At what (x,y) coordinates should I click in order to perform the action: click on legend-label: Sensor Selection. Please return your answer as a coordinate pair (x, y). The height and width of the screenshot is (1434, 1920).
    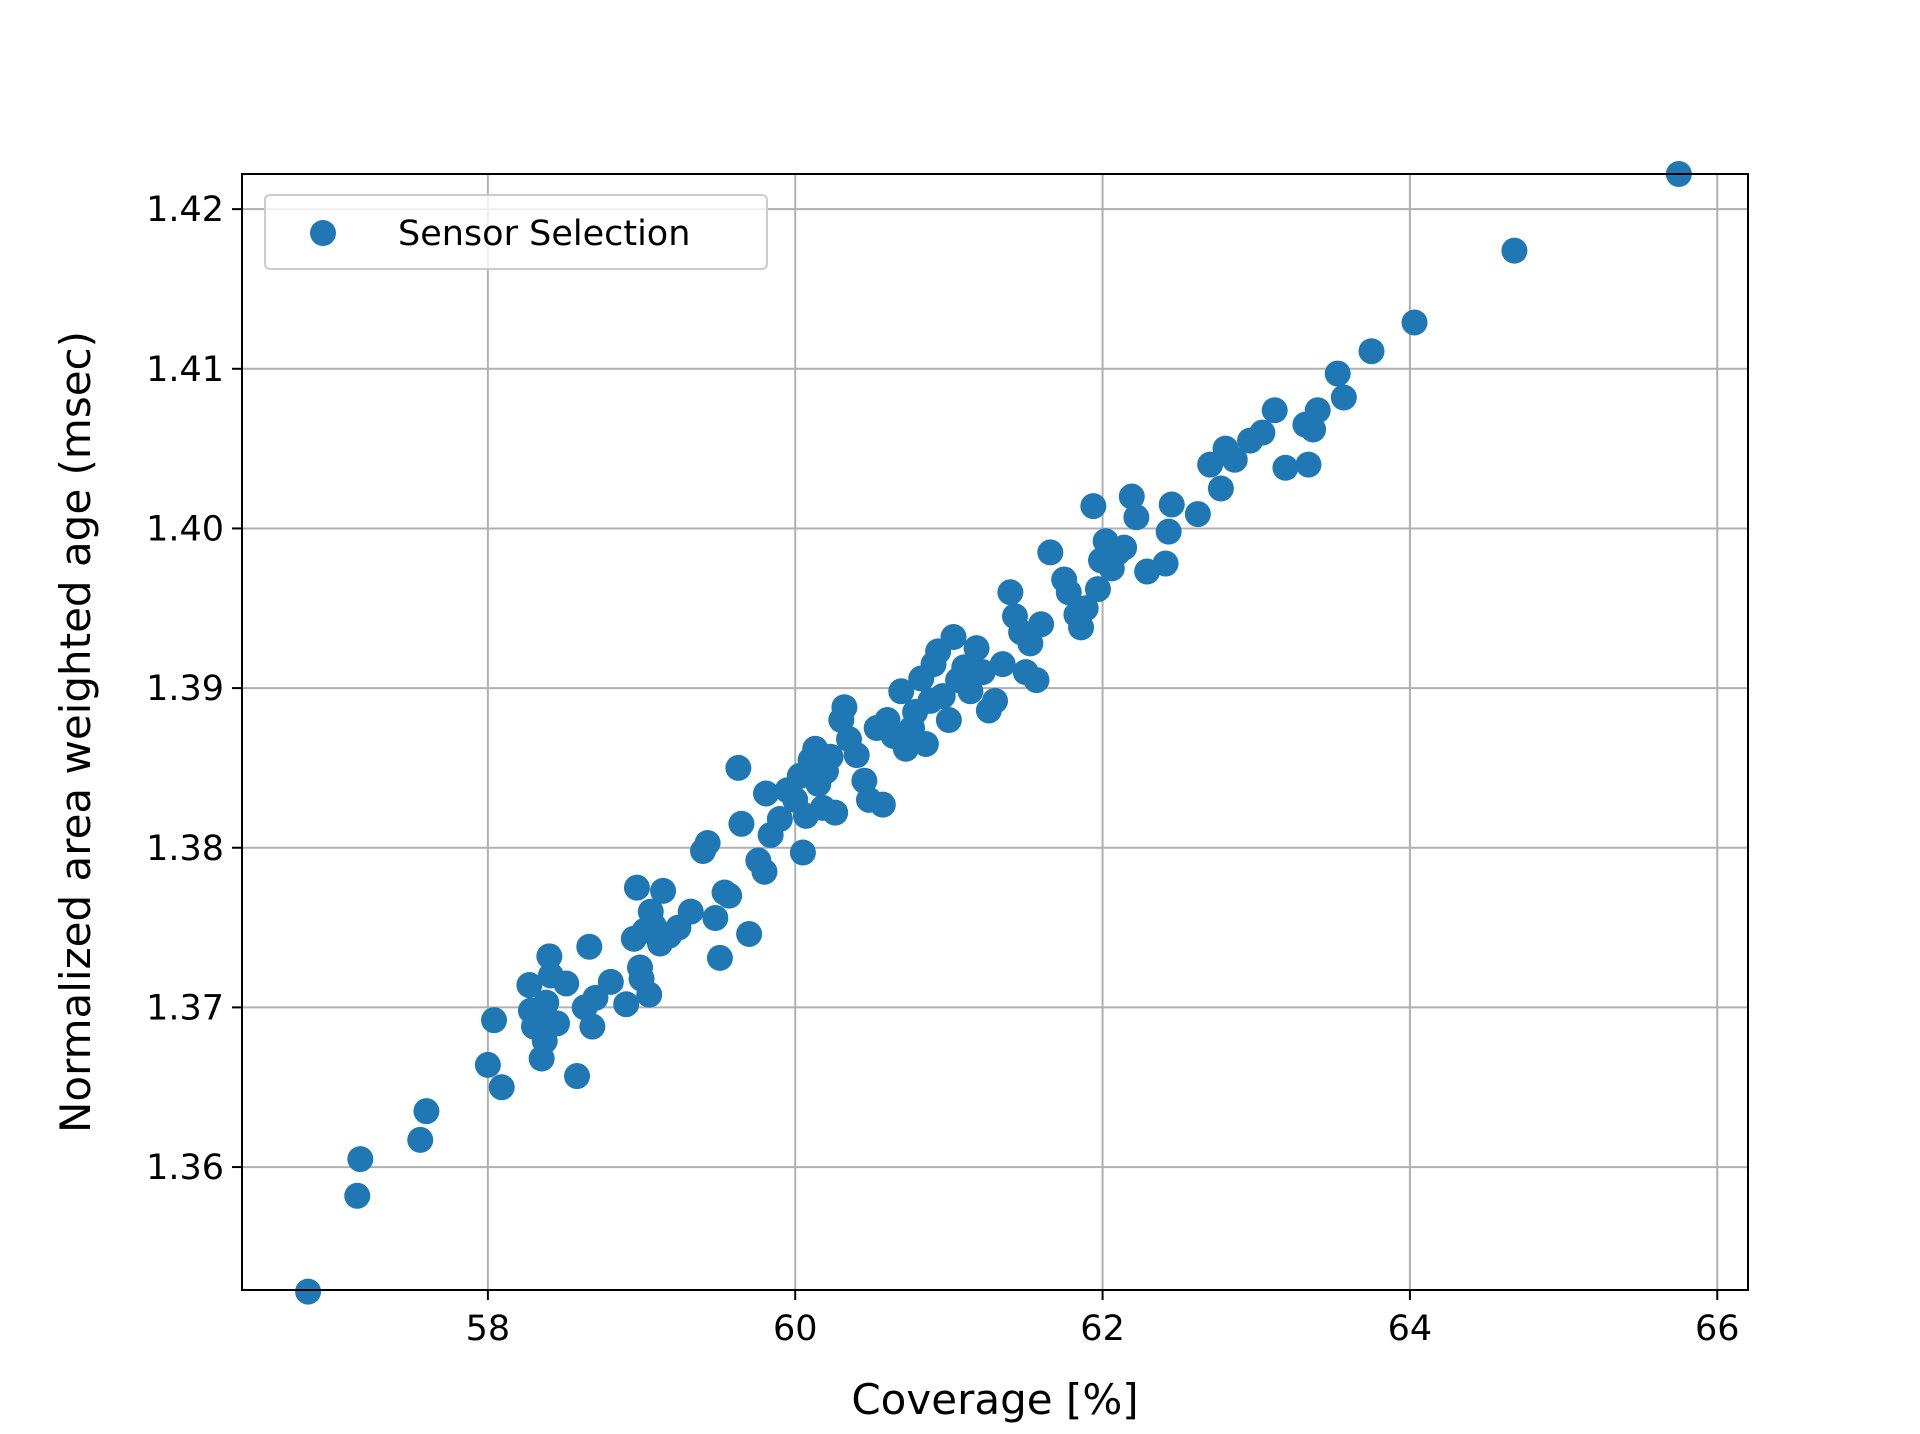
    Looking at the image, I should click on (544, 234).